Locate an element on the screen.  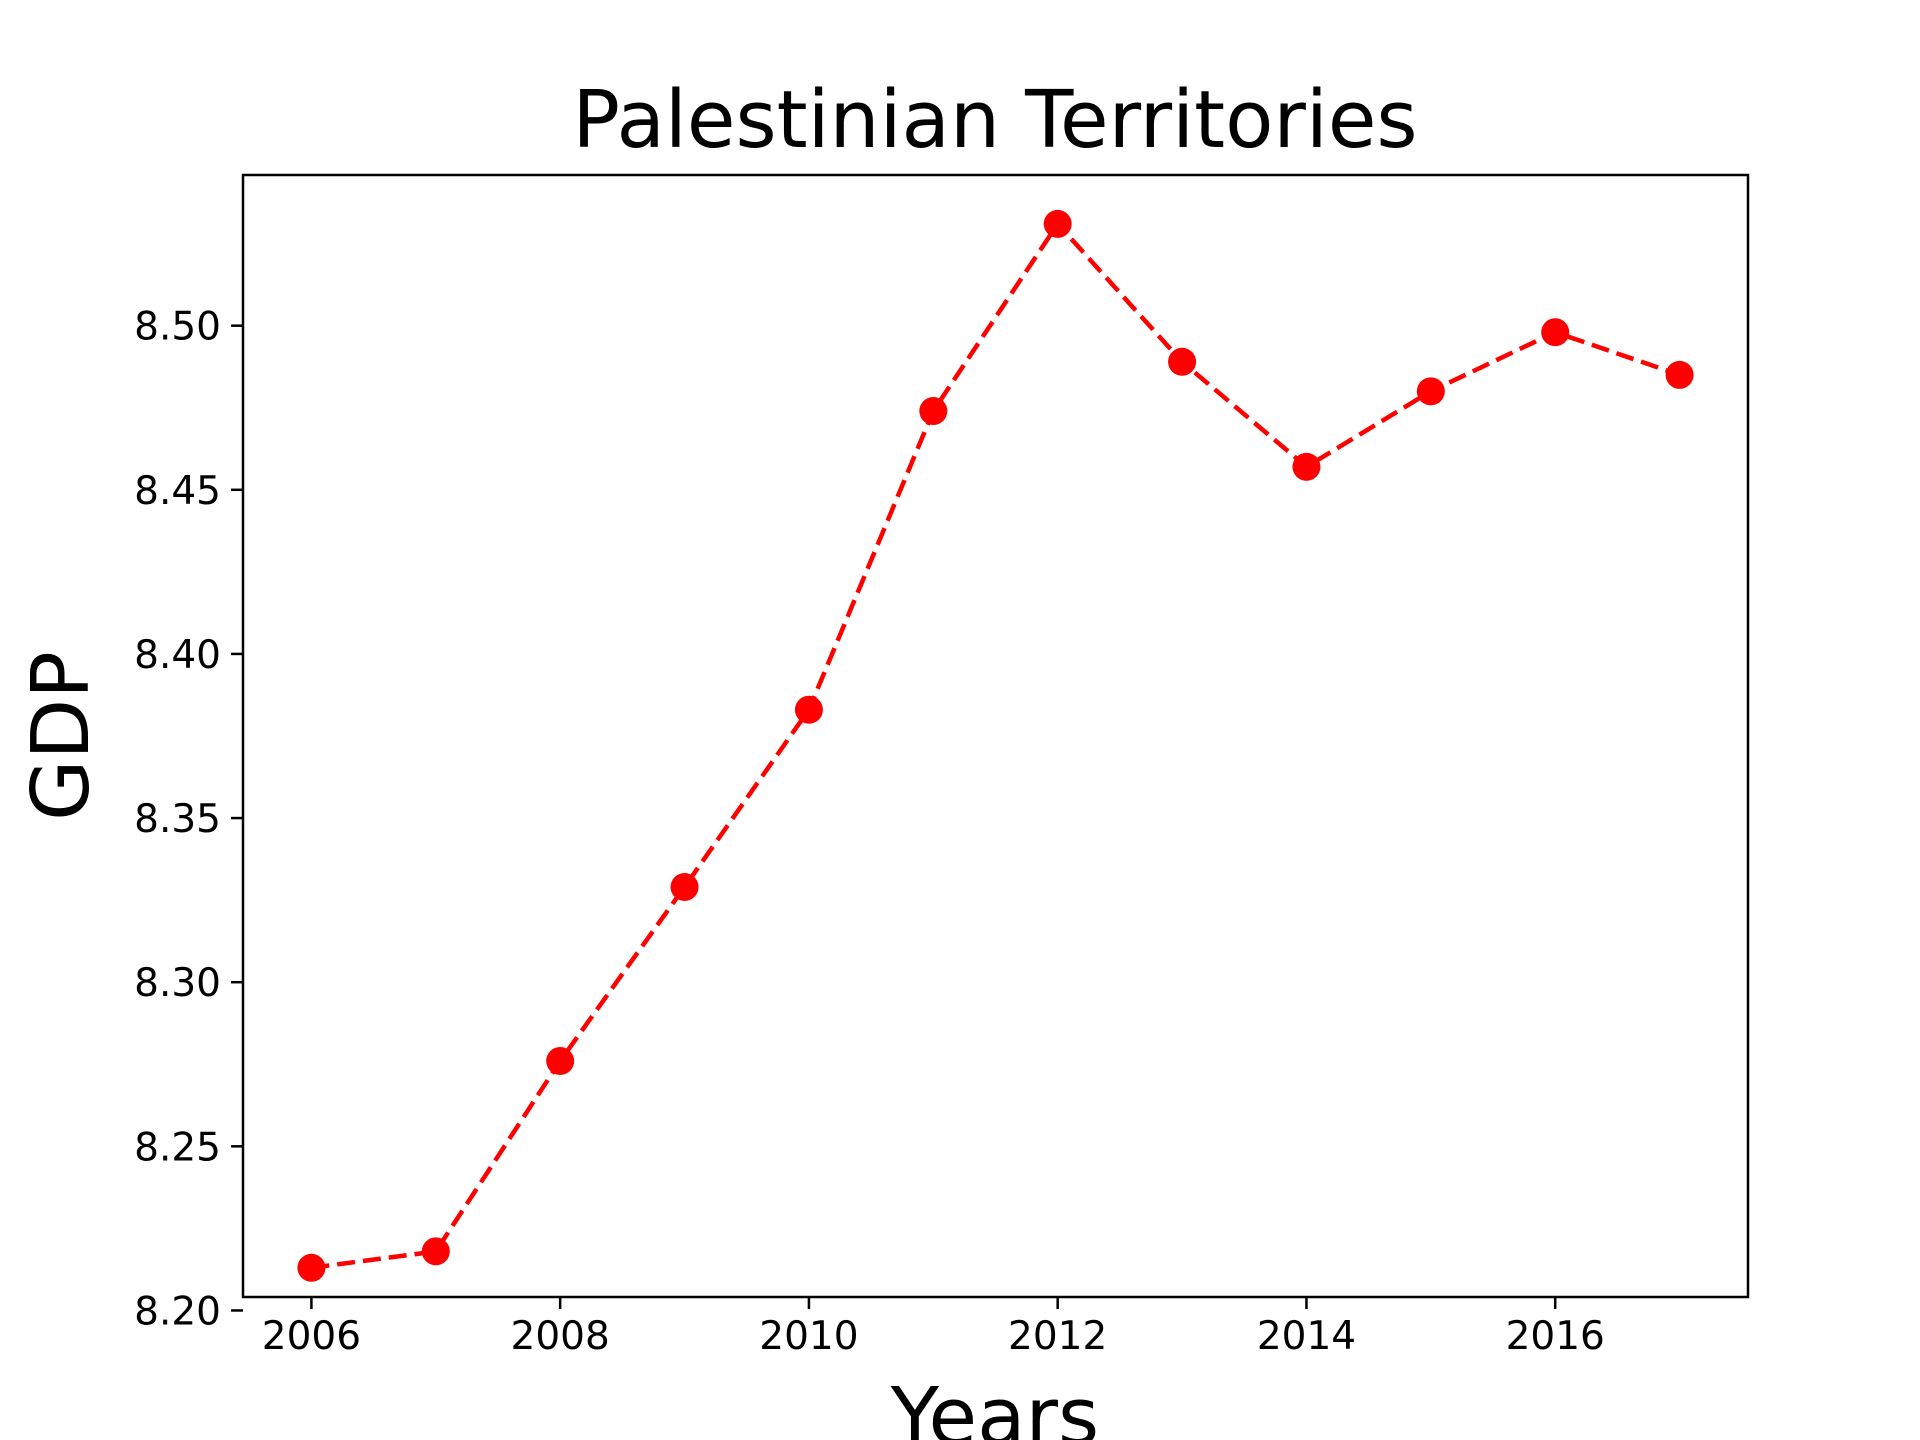
y-tick-label: 8.40 is located at coordinates (177, 655).